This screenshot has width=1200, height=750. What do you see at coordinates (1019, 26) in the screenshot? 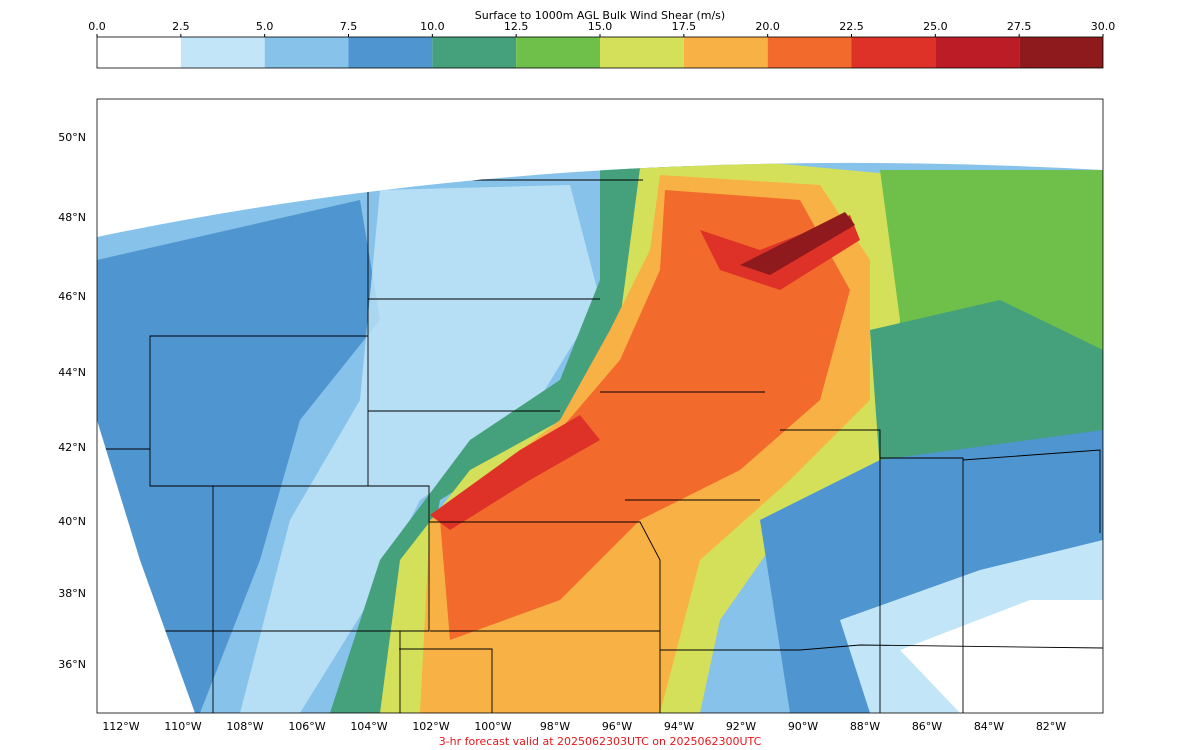
I see `colorbar-tick-label: 27.5` at bounding box center [1019, 26].